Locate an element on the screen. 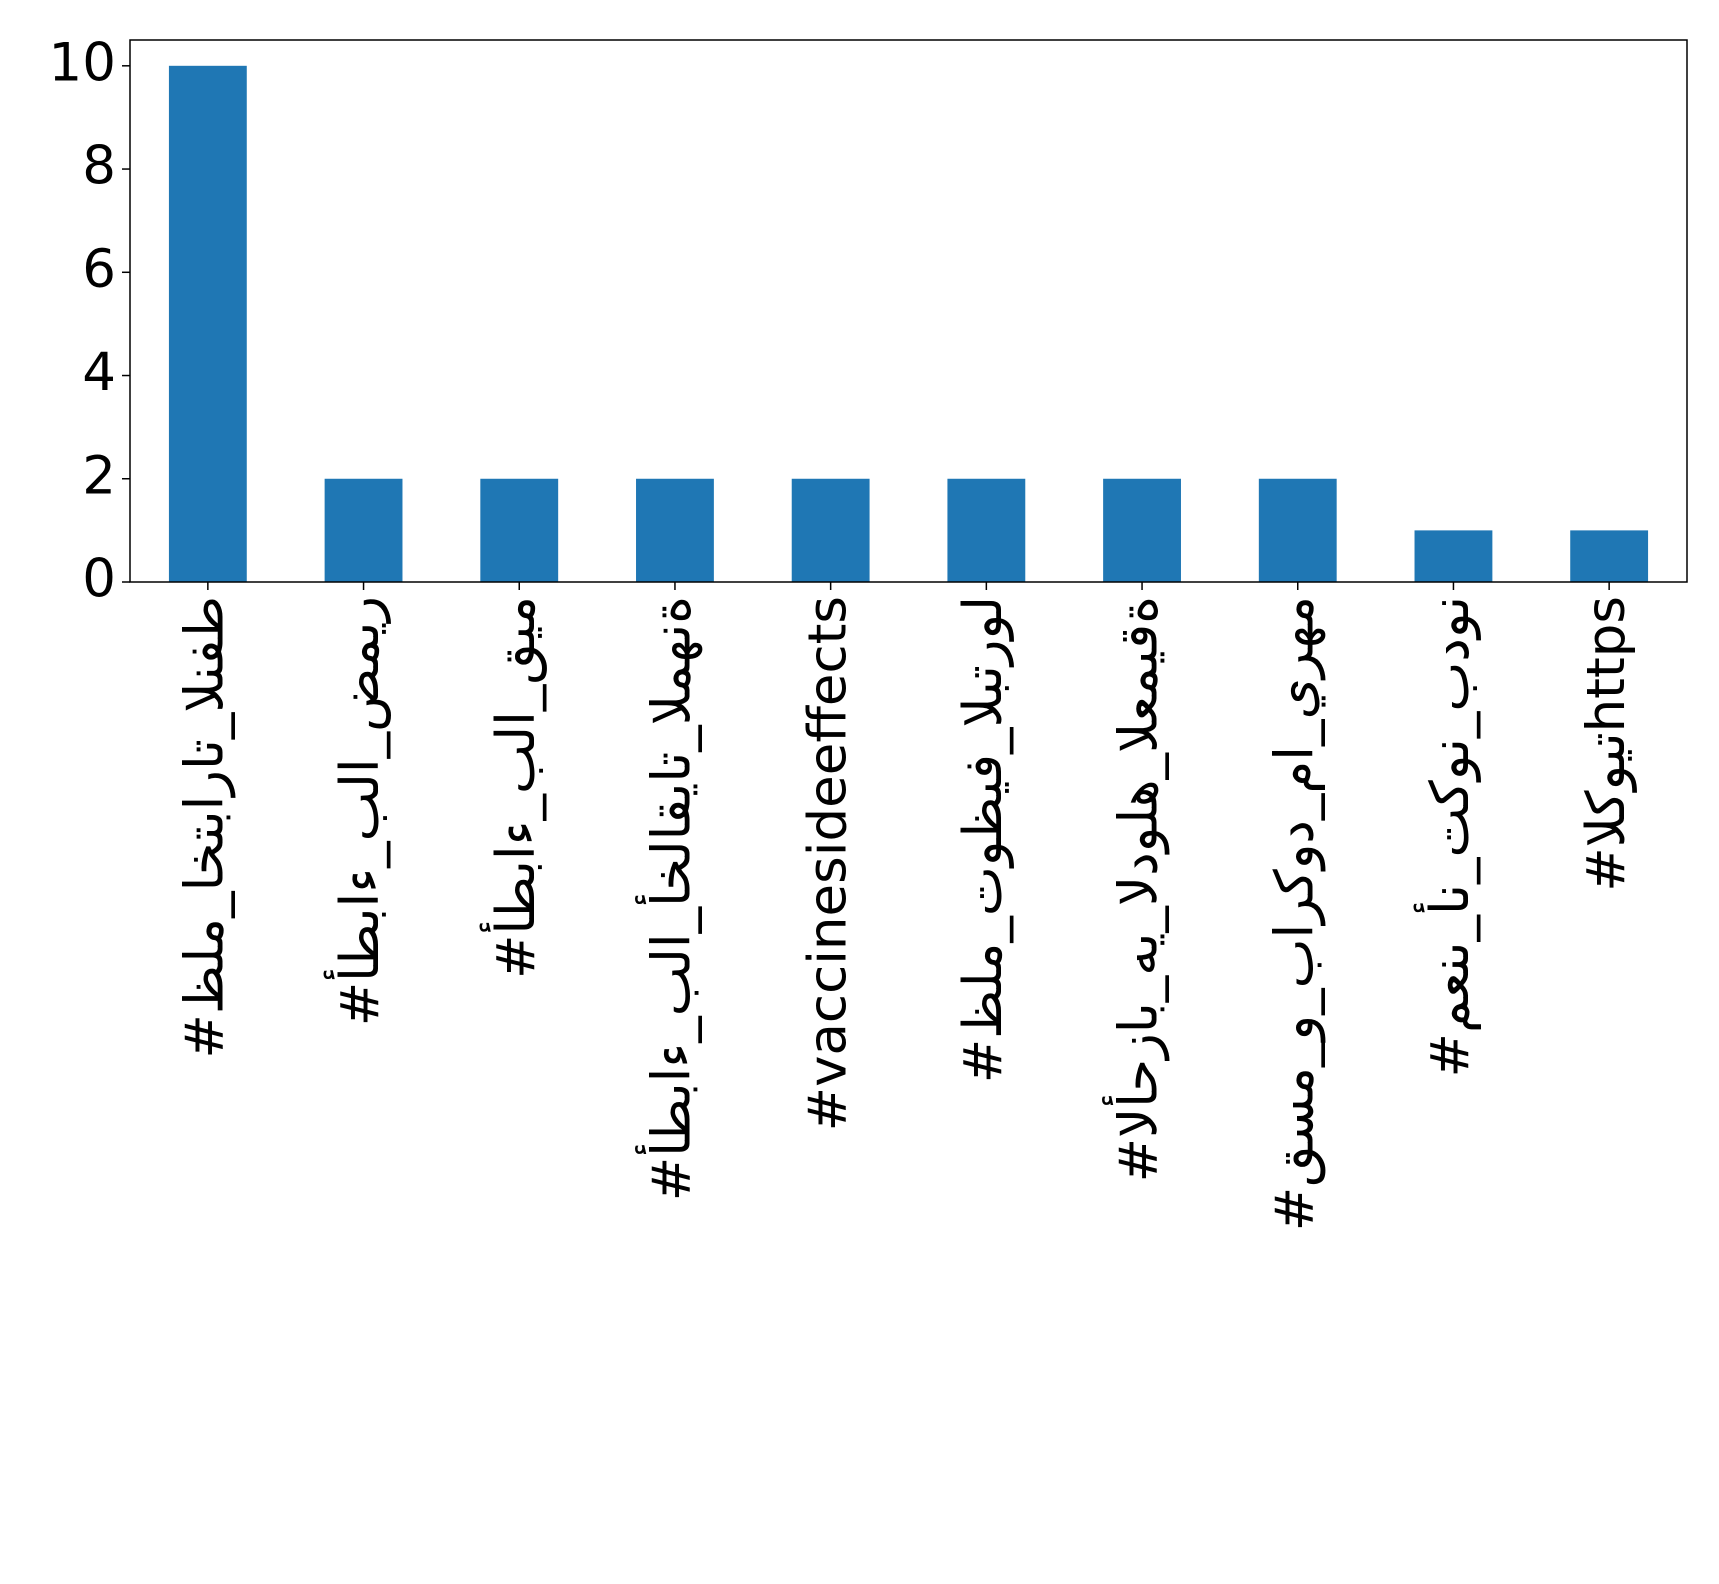 The width and height of the screenshot is (1719, 1584). x-tick-label: #الكويتhttps is located at coordinates (1606, 744).